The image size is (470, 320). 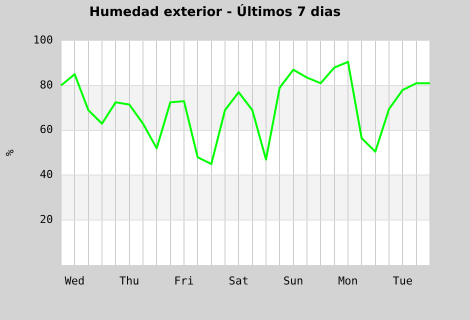 I want to click on x-tick-label: Tue, so click(x=402, y=281).